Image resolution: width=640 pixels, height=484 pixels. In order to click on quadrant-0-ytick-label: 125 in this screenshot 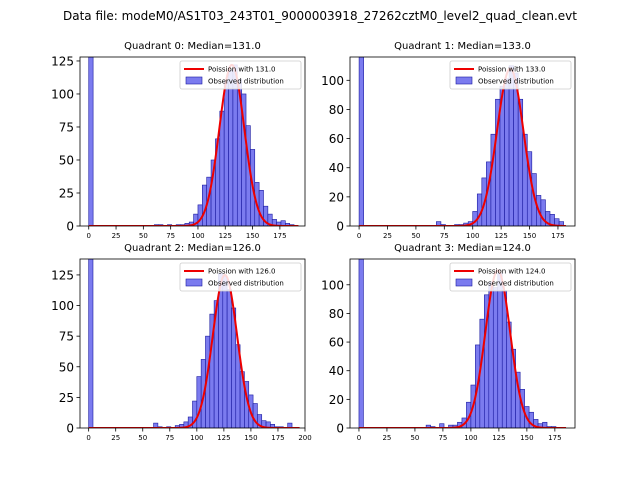, I will do `click(62, 61)`.